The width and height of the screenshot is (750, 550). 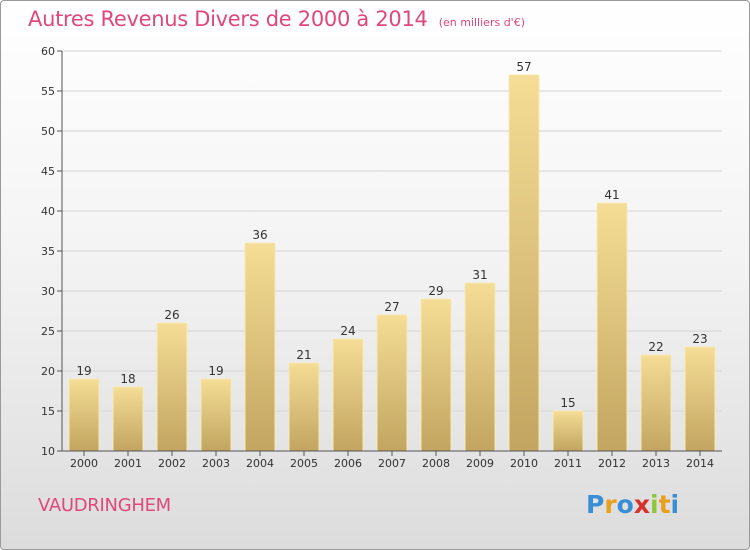 What do you see at coordinates (392, 463) in the screenshot?
I see `x-tick-label: 2007` at bounding box center [392, 463].